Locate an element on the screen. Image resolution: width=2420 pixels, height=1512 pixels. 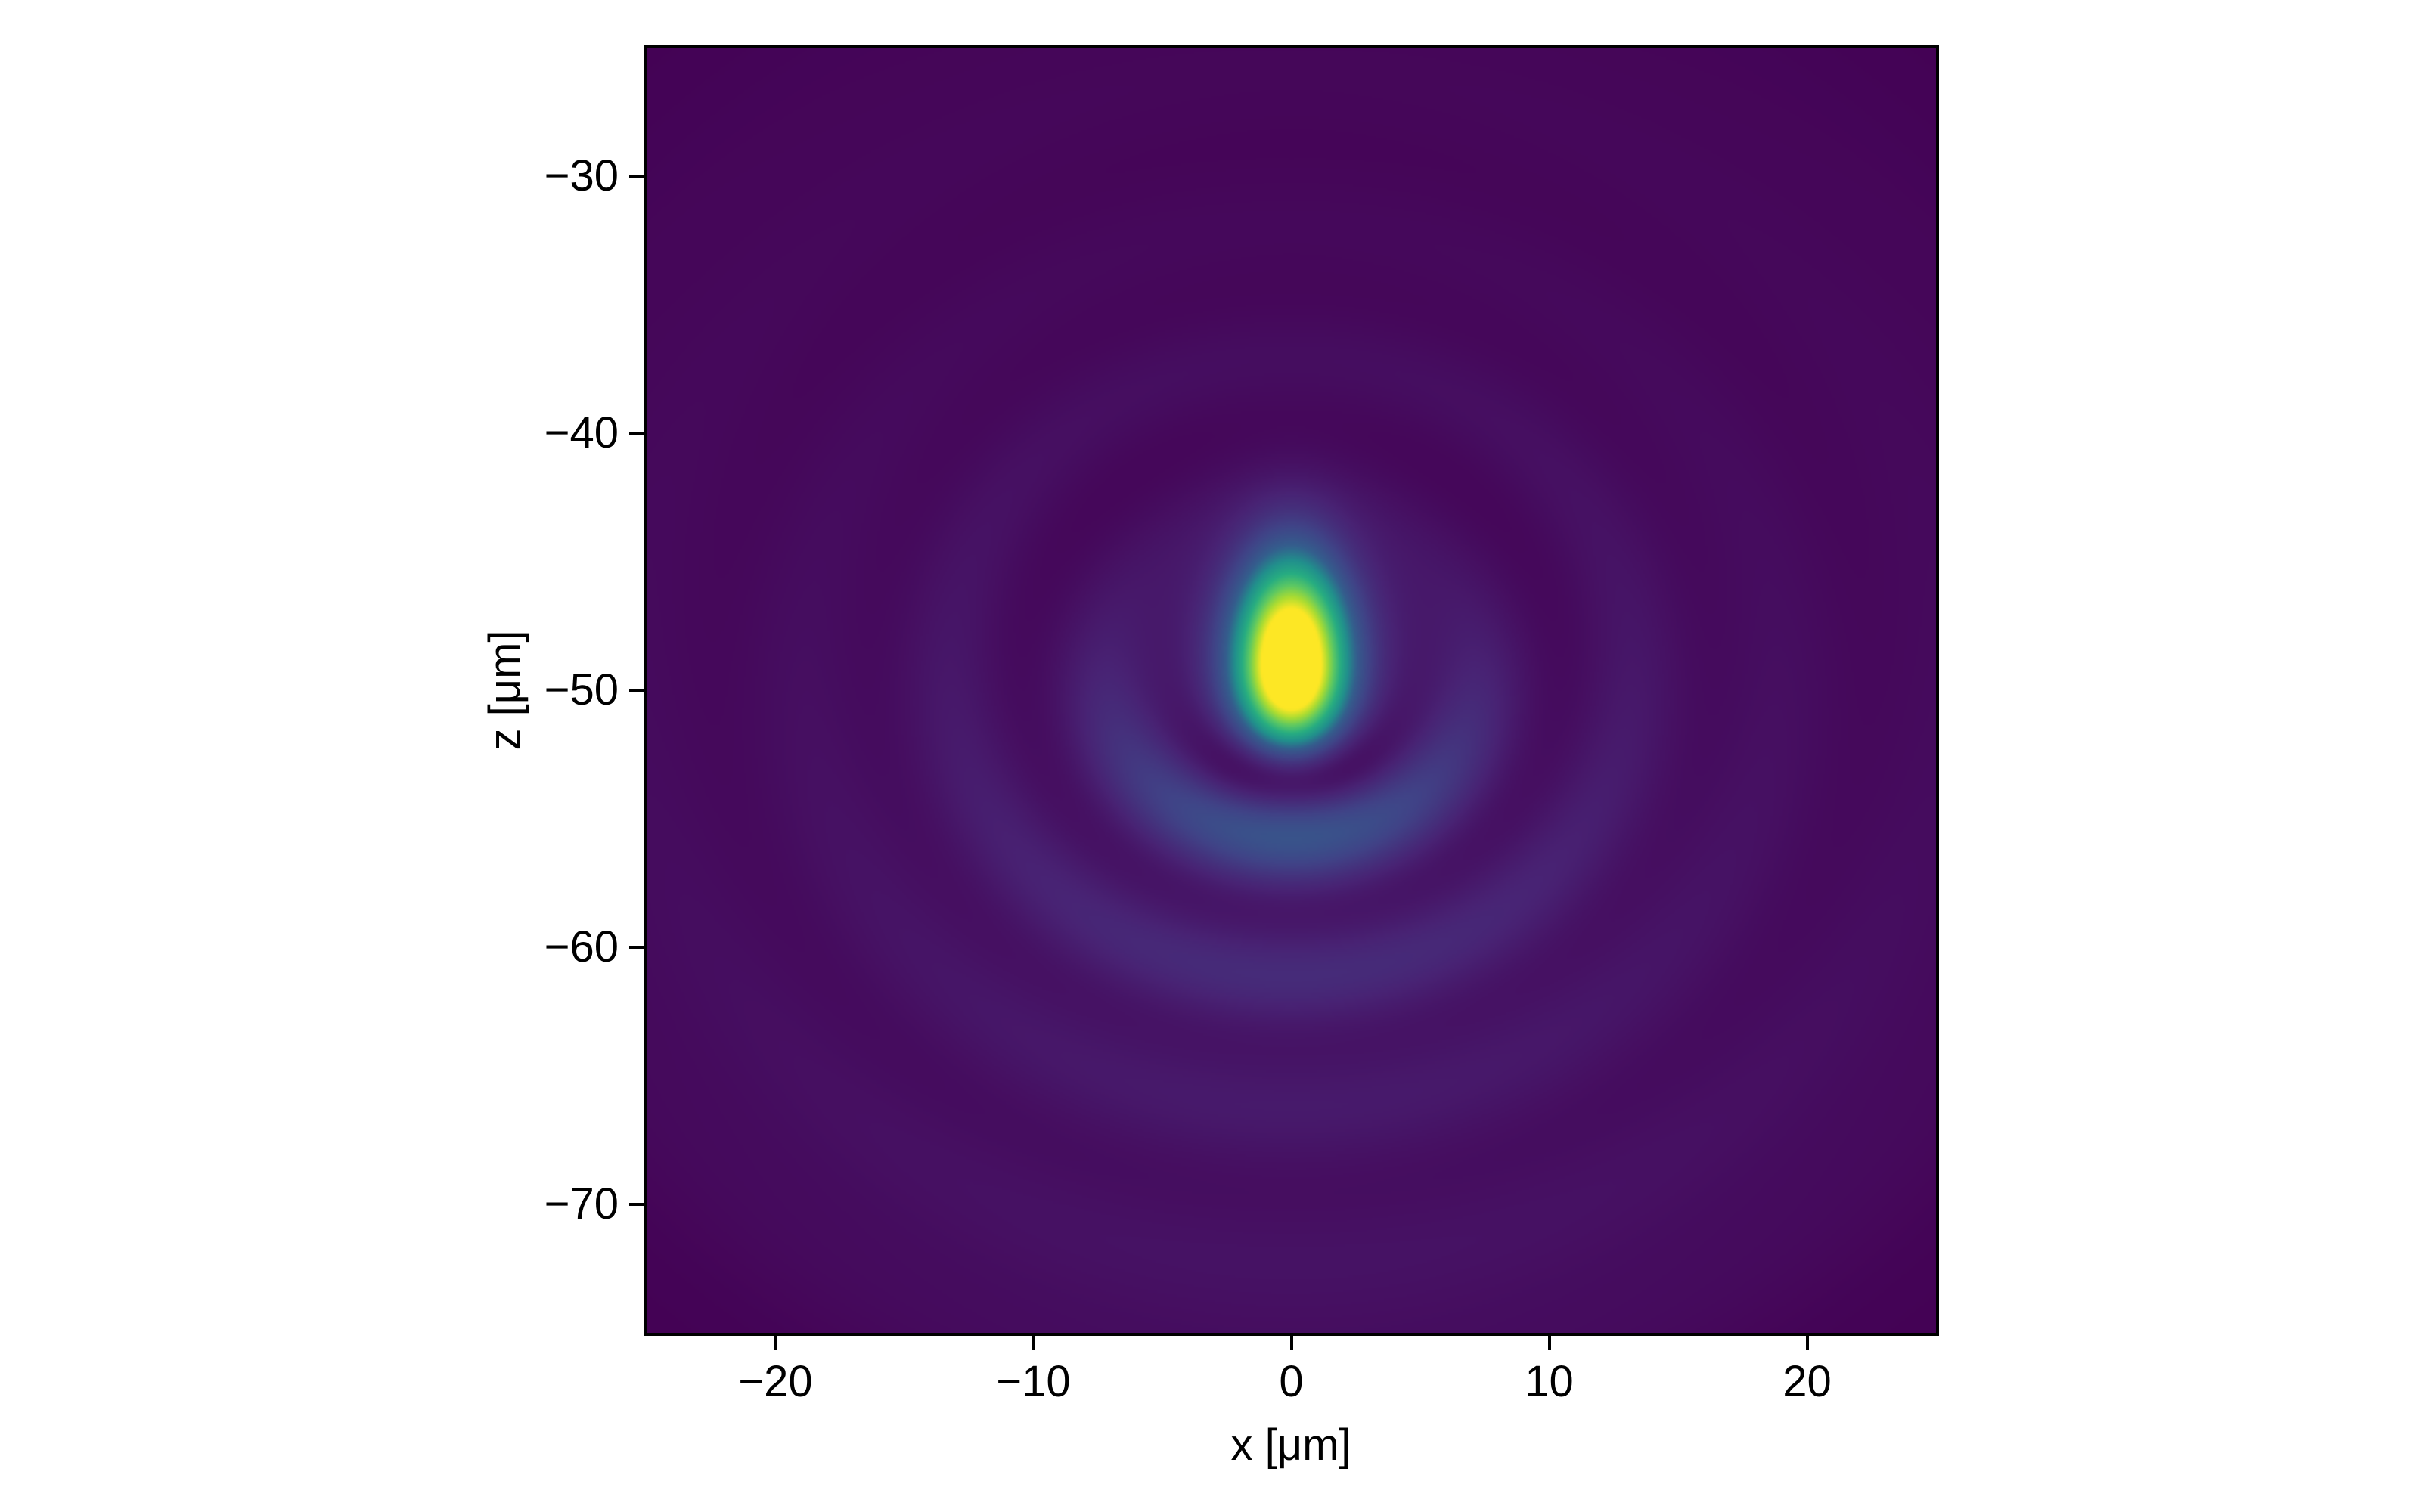
y-axis-label: z [μm] is located at coordinates (504, 690).